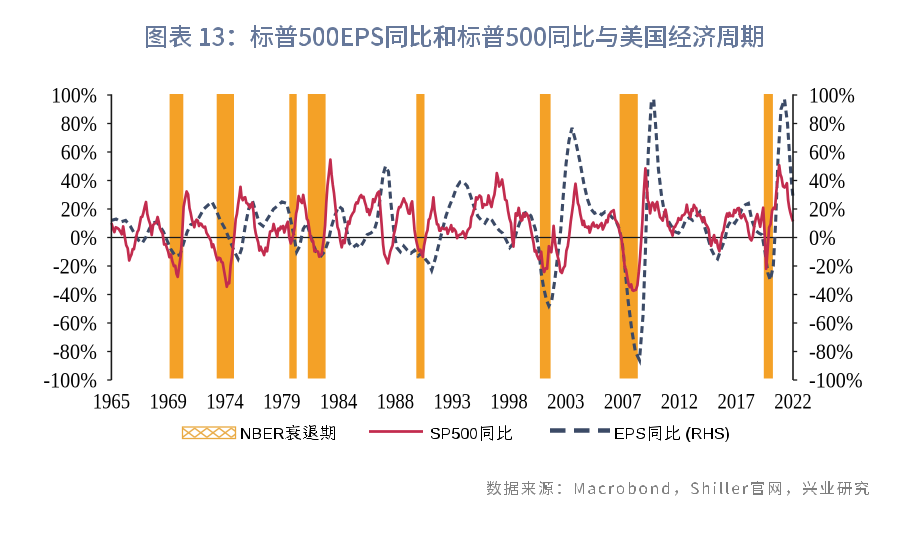 The height and width of the screenshot is (544, 900). Describe the element at coordinates (395, 400) in the screenshot. I see `svg-text: 1988` at that location.